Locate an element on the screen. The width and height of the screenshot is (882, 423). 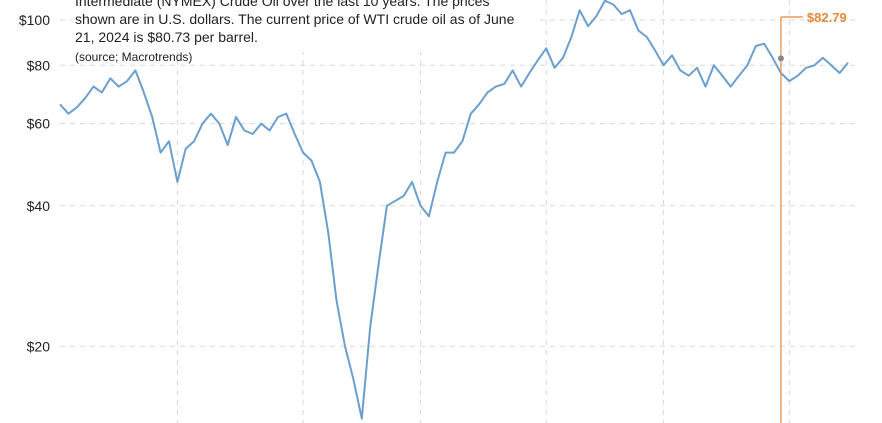
y-tick-label: $80 is located at coordinates (39, 65).